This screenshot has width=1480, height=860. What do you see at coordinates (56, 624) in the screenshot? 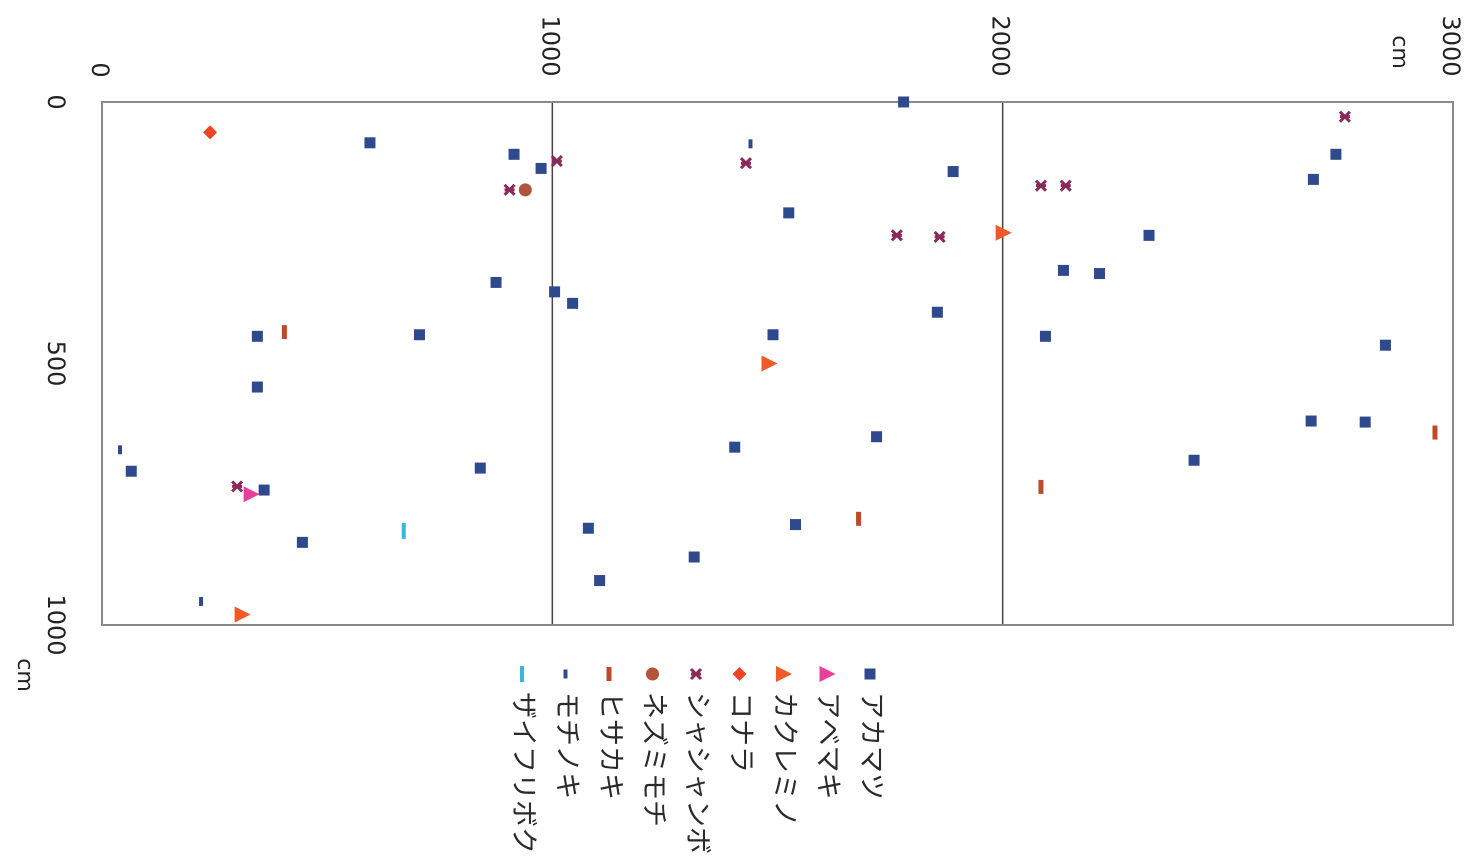
I see `y-tick-label-1000: 1000` at bounding box center [56, 624].